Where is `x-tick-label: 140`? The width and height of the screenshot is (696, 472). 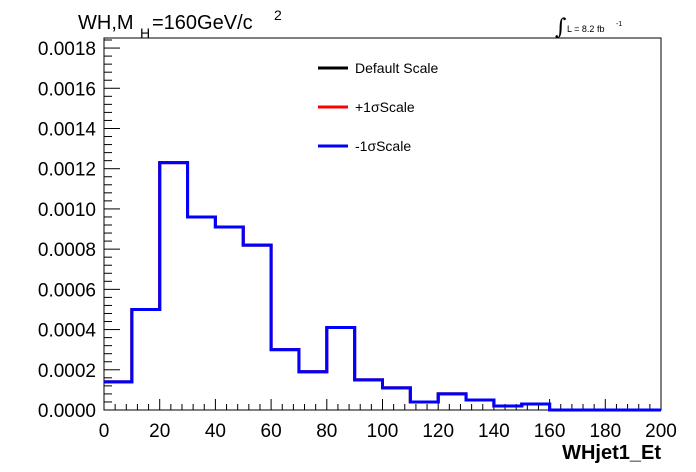
x-tick-label: 140 is located at coordinates (494, 431).